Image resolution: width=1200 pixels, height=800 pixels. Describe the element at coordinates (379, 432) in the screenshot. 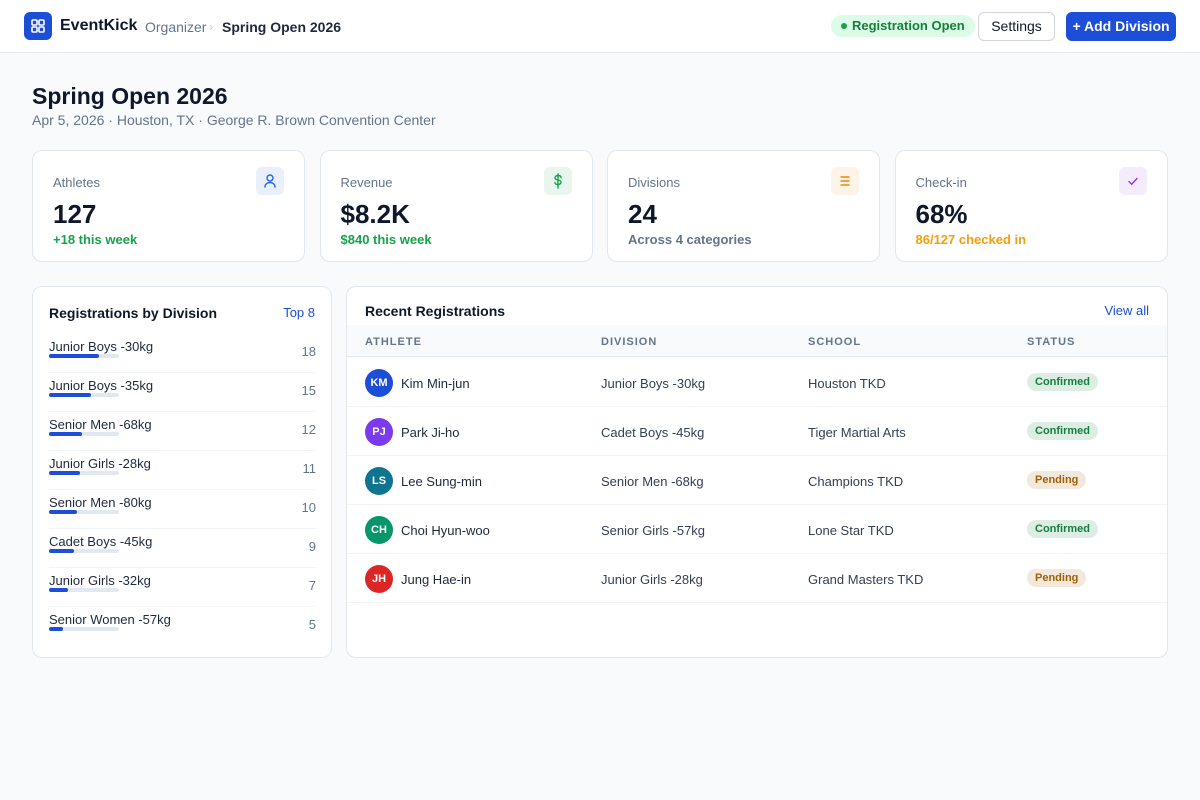

I see `avatar: PJ` at that location.